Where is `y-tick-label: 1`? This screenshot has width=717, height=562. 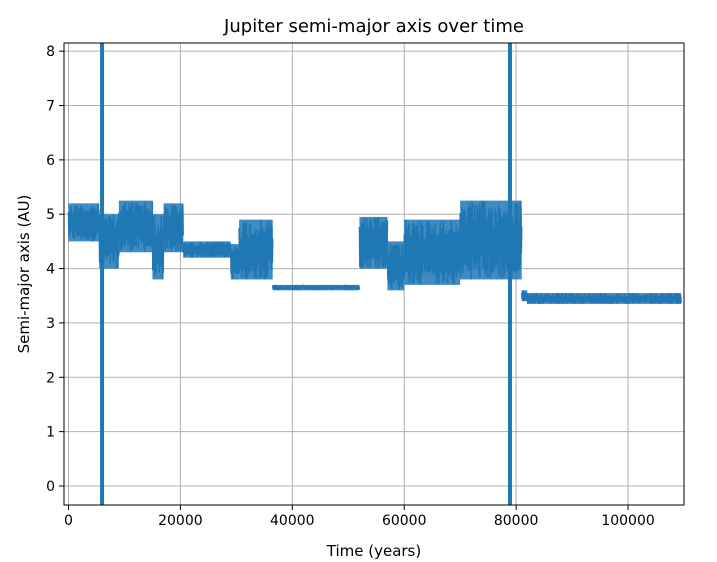 y-tick-label: 1 is located at coordinates (50, 433).